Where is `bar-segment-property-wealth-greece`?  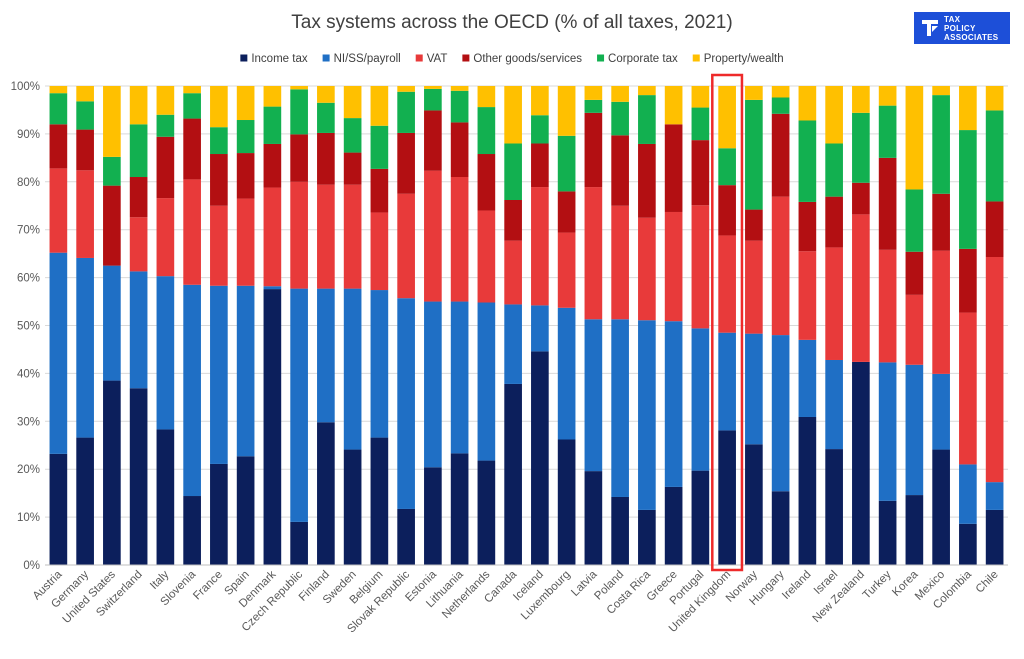 bar-segment-property-wealth-greece is located at coordinates (673, 105).